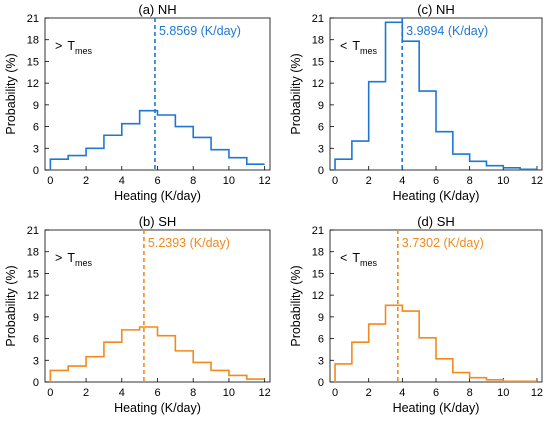 This screenshot has width=550, height=425. What do you see at coordinates (189, 243) in the screenshot?
I see `mean-value-label: 5.2393 (K/day)` at bounding box center [189, 243].